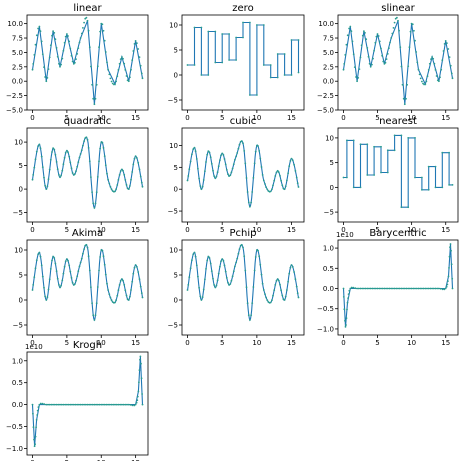  I want to click on y-tick-label: −0.5, so click(14, 427).